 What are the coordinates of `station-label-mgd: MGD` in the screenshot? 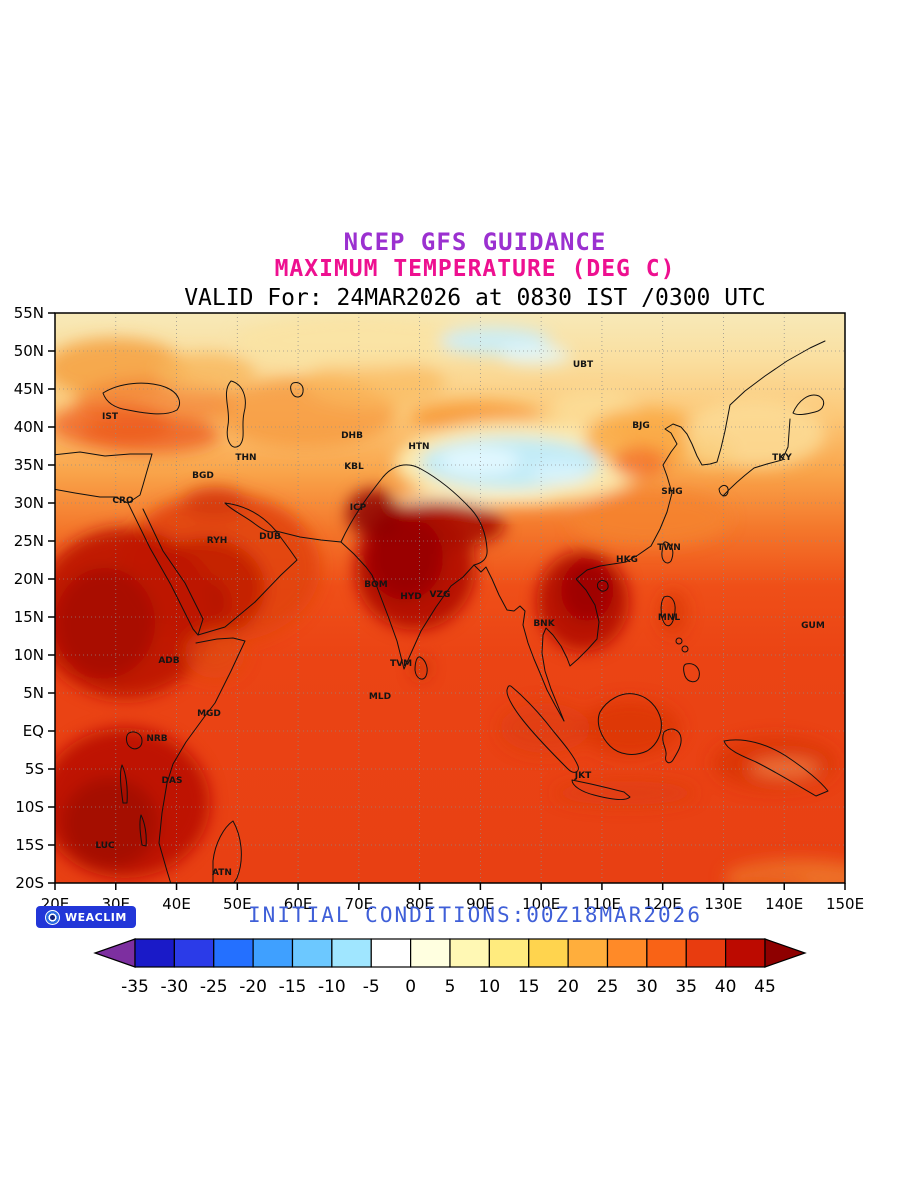 It's located at (209, 714).